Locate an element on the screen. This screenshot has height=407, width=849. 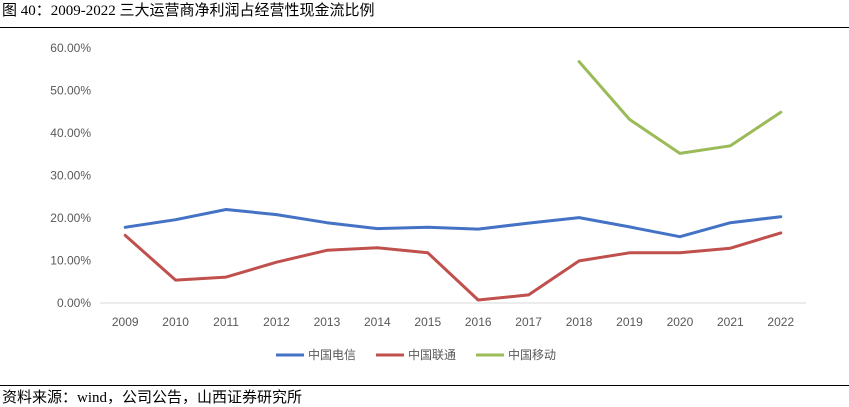
bottom-divider is located at coordinates (424, 385).